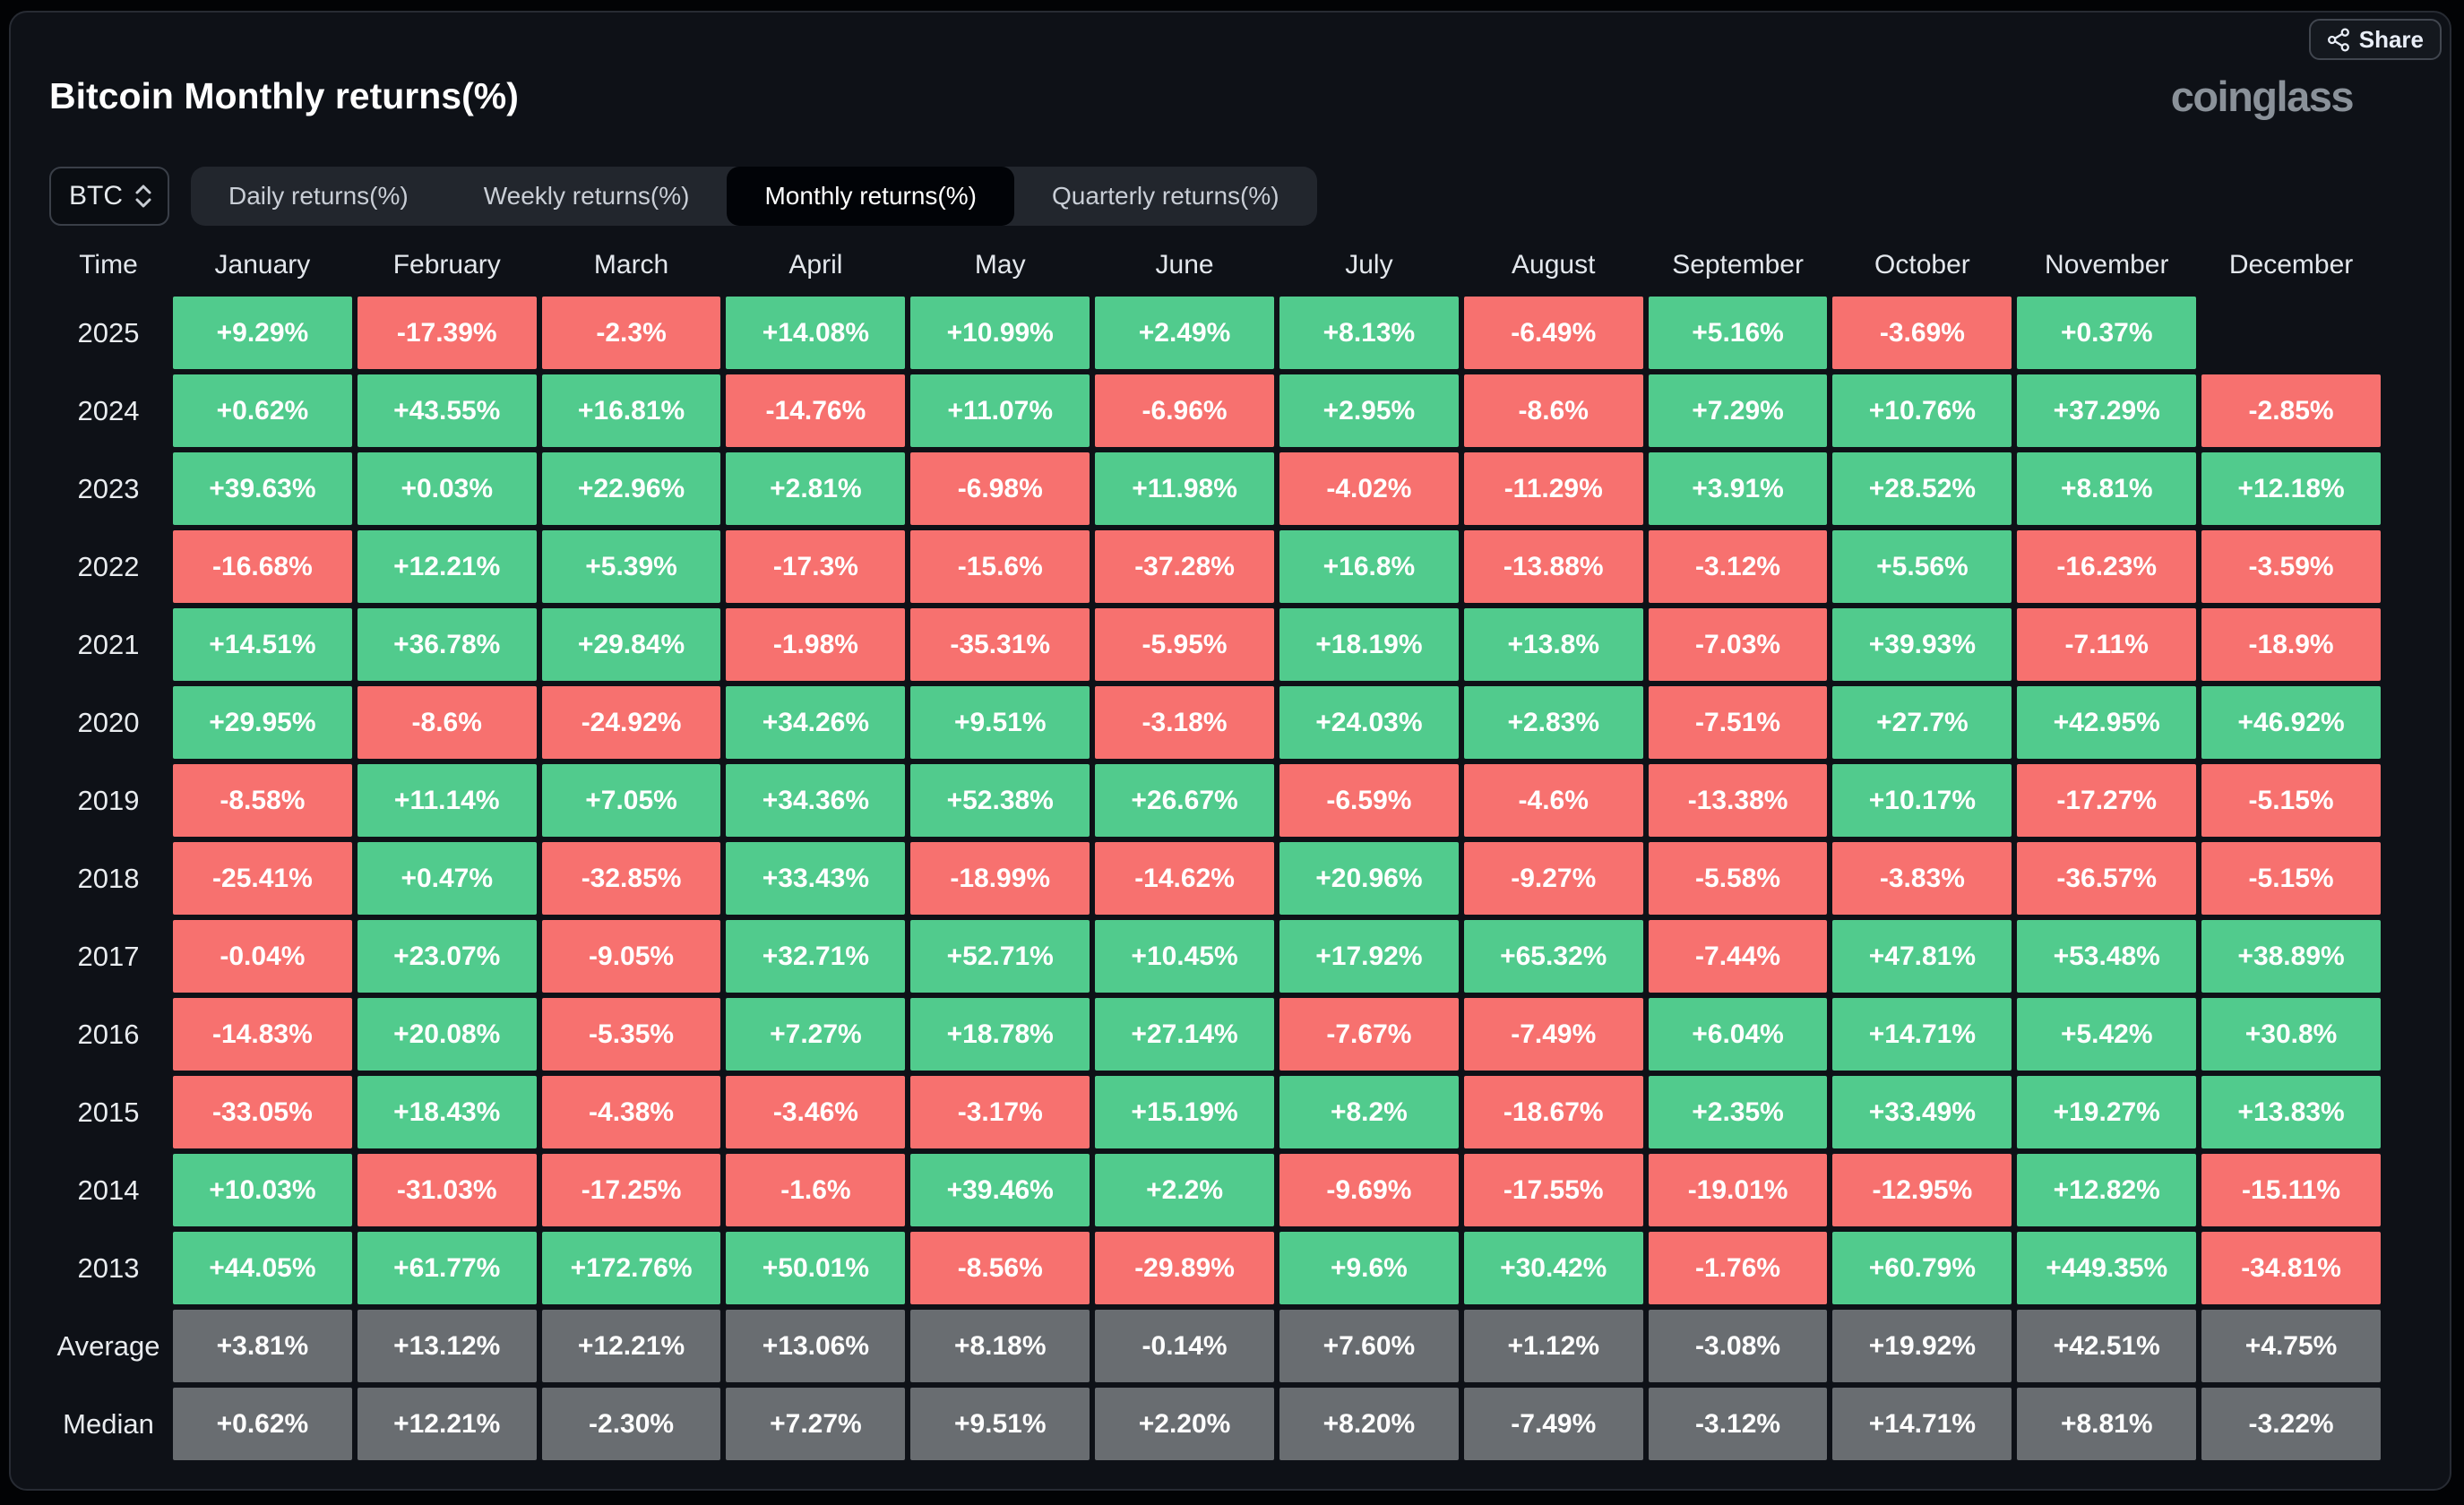  What do you see at coordinates (108, 566) in the screenshot?
I see `row-label: 2022` at bounding box center [108, 566].